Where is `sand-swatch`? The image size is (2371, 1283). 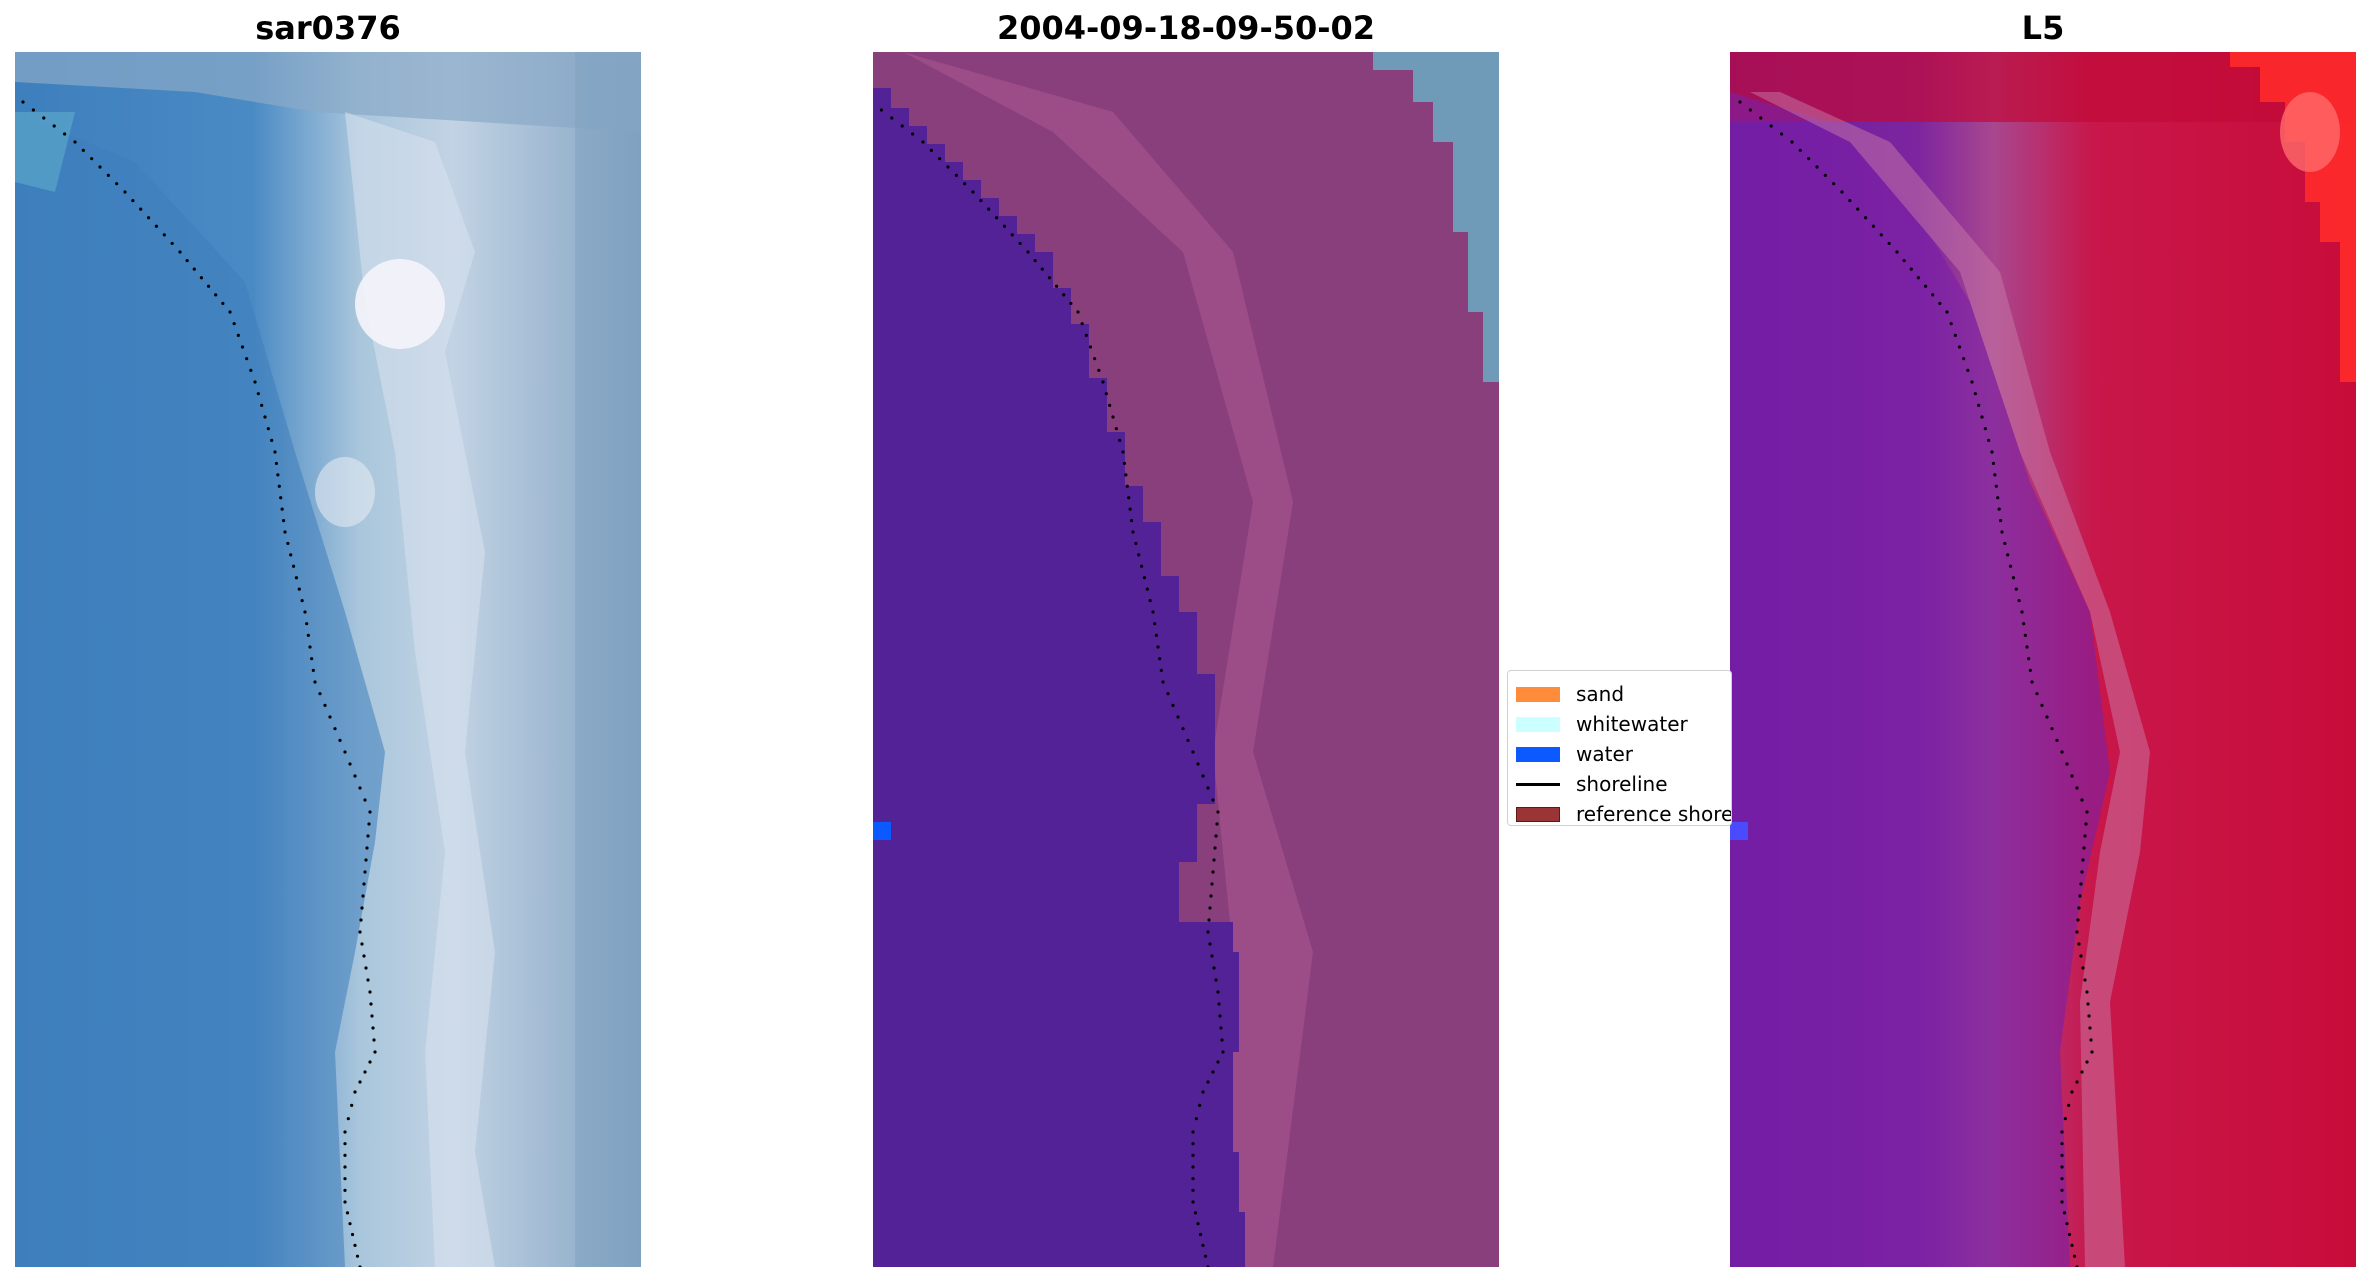 sand-swatch is located at coordinates (1538, 694).